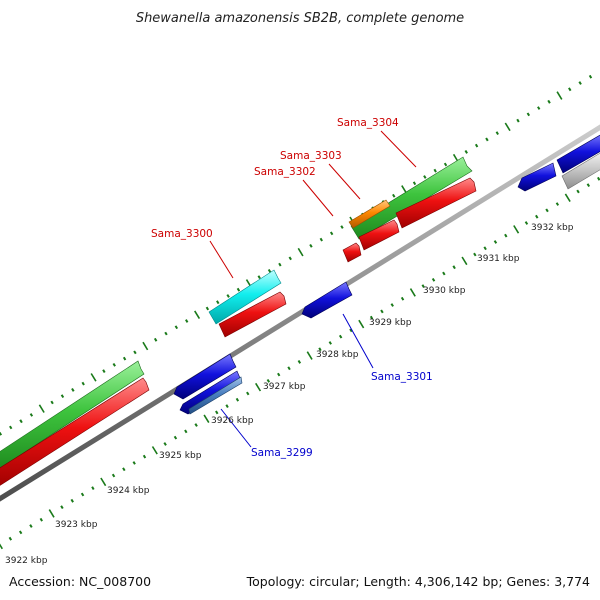 The height and width of the screenshot is (600, 600). I want to click on steel-cds, so click(215, 395).